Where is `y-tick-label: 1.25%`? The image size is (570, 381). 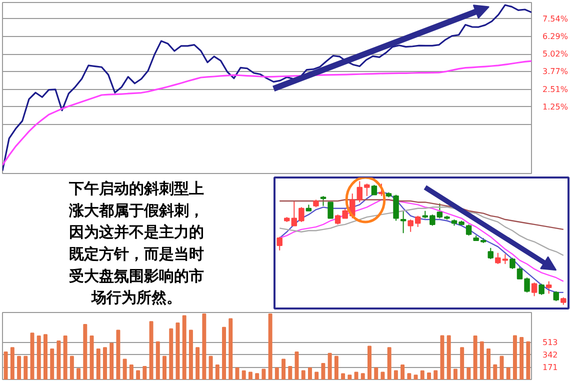
y-tick-label: 1.25% is located at coordinates (555, 107).